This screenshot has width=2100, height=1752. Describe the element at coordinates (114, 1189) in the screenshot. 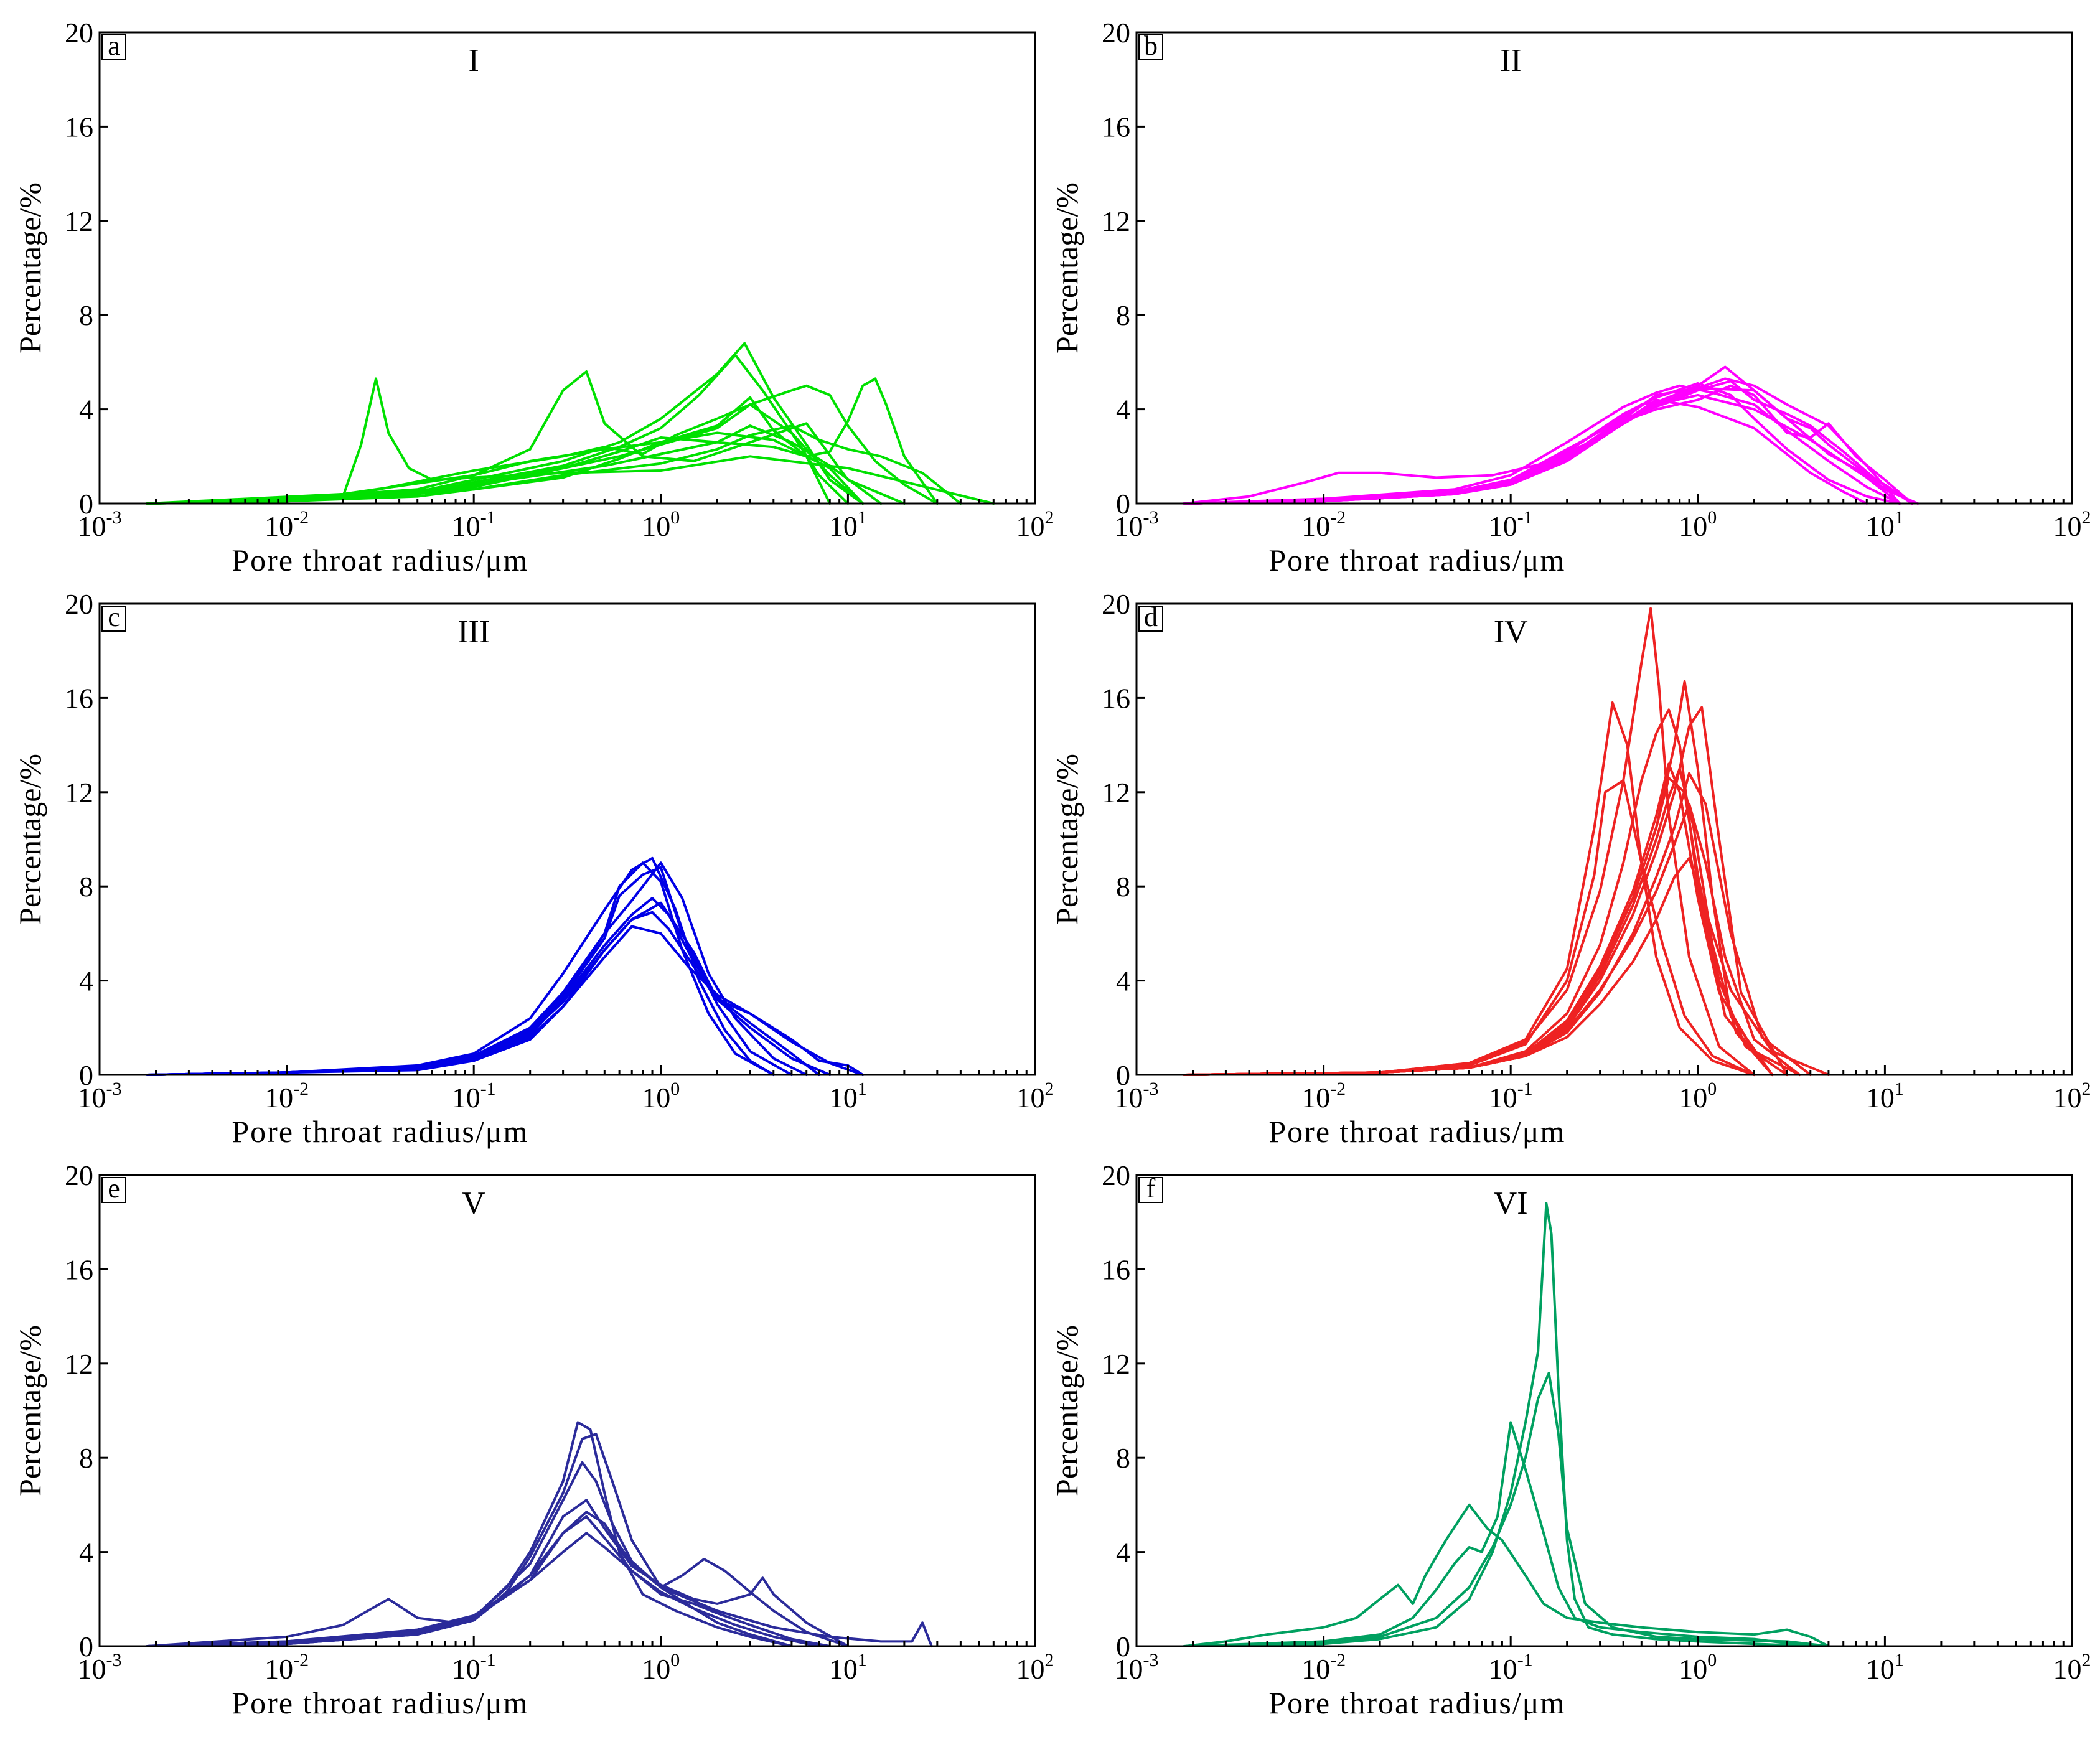

I see `panel-letter: e` at that location.